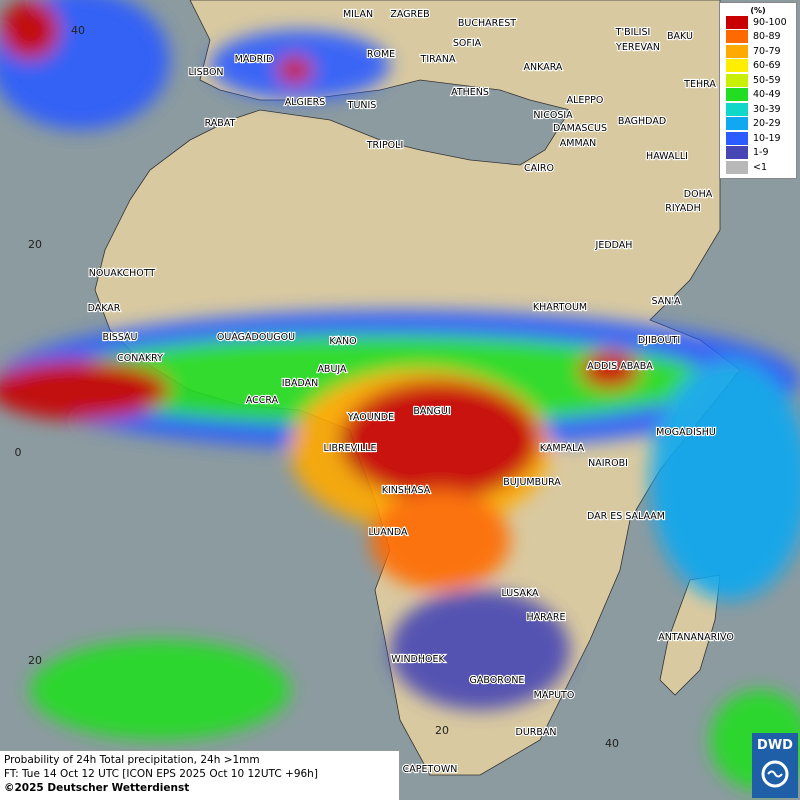 The image size is (800, 800). Describe the element at coordinates (546, 617) in the screenshot. I see `city-label: HARARE` at that location.